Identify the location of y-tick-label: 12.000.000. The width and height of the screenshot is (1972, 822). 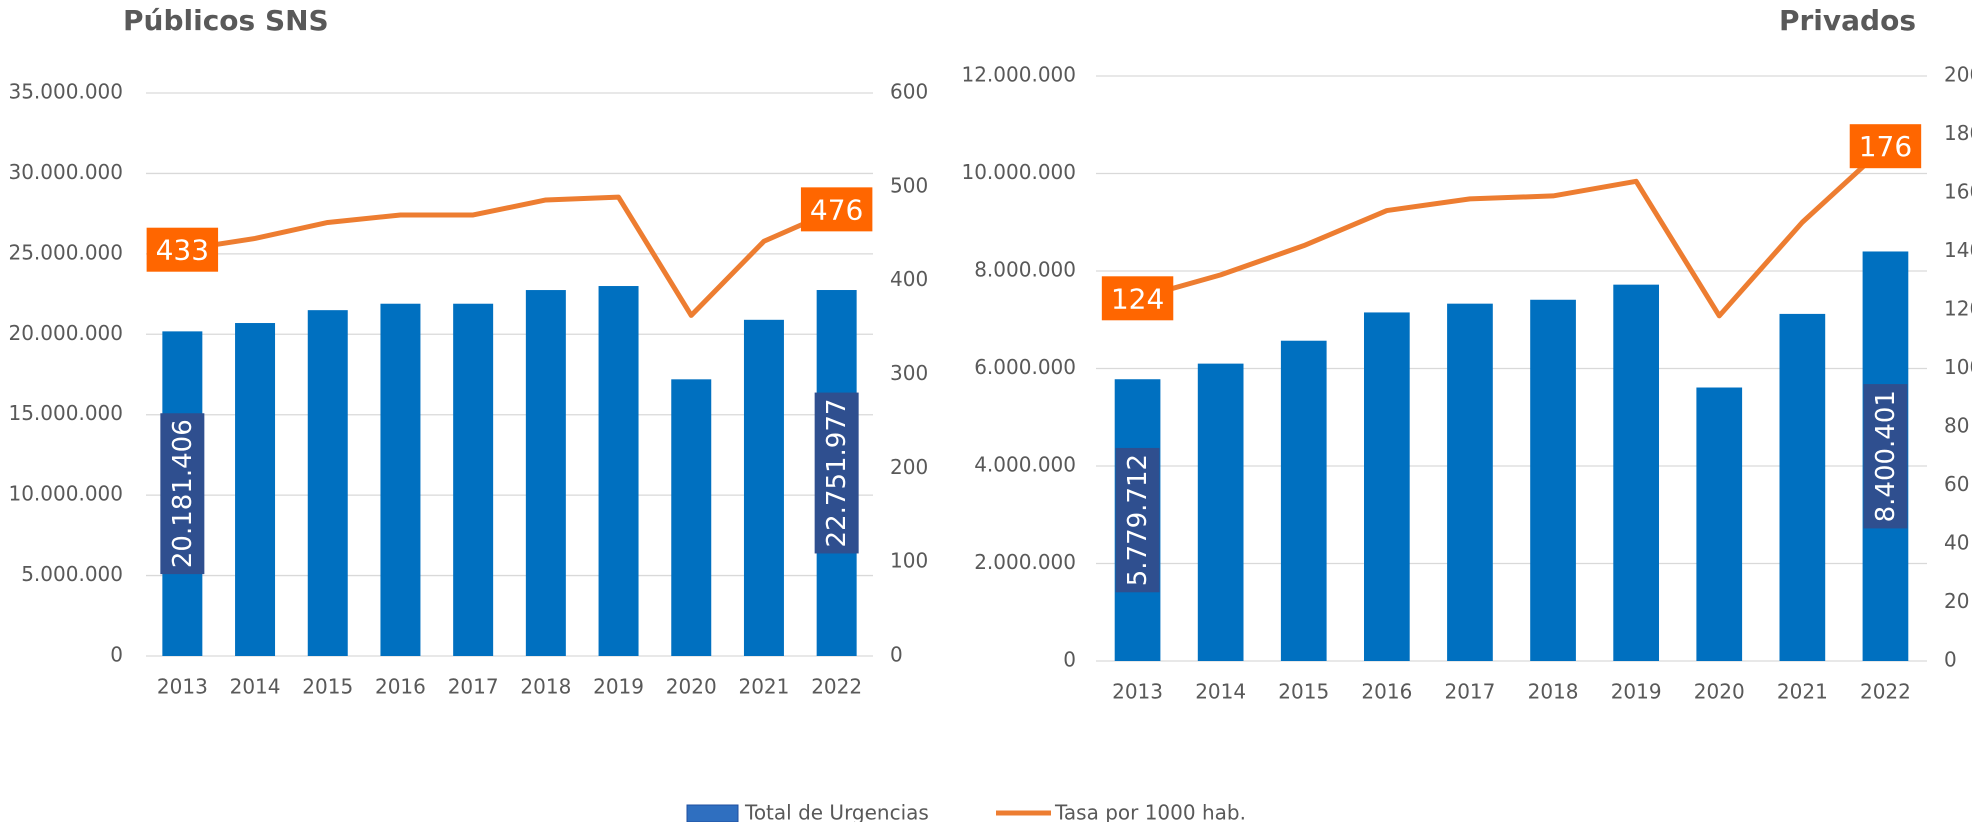
(1018, 75).